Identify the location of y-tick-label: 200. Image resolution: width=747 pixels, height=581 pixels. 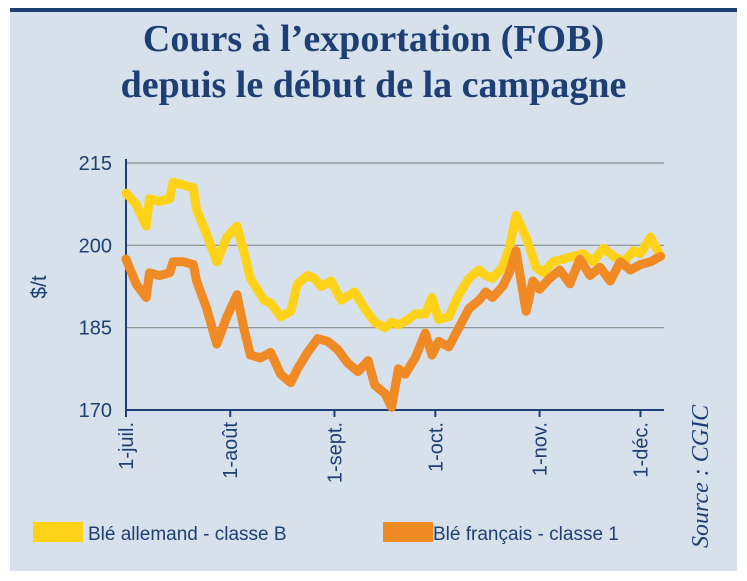
(95, 246).